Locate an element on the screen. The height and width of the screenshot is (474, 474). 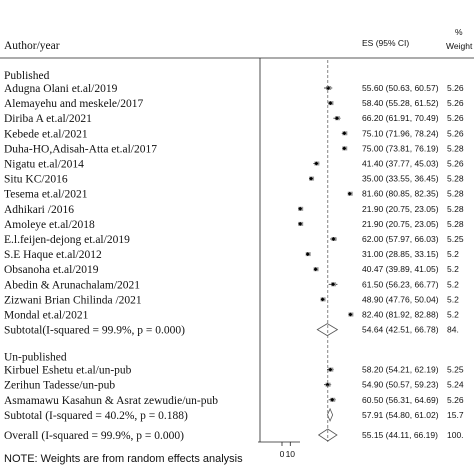
header-es: ES (95% CI) is located at coordinates (385, 43).